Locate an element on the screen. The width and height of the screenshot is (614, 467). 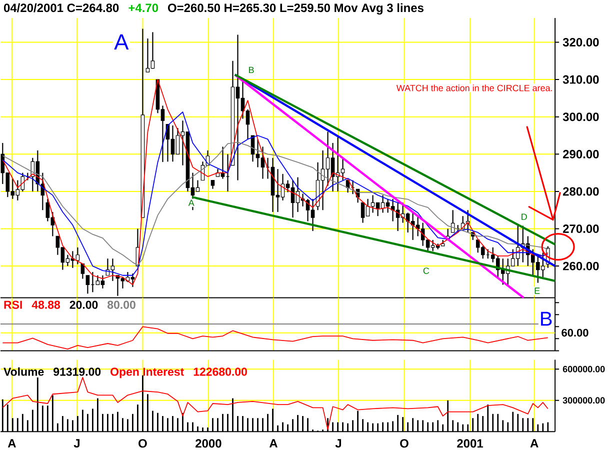
y-tick-label: 600000.00 is located at coordinates (583, 369).